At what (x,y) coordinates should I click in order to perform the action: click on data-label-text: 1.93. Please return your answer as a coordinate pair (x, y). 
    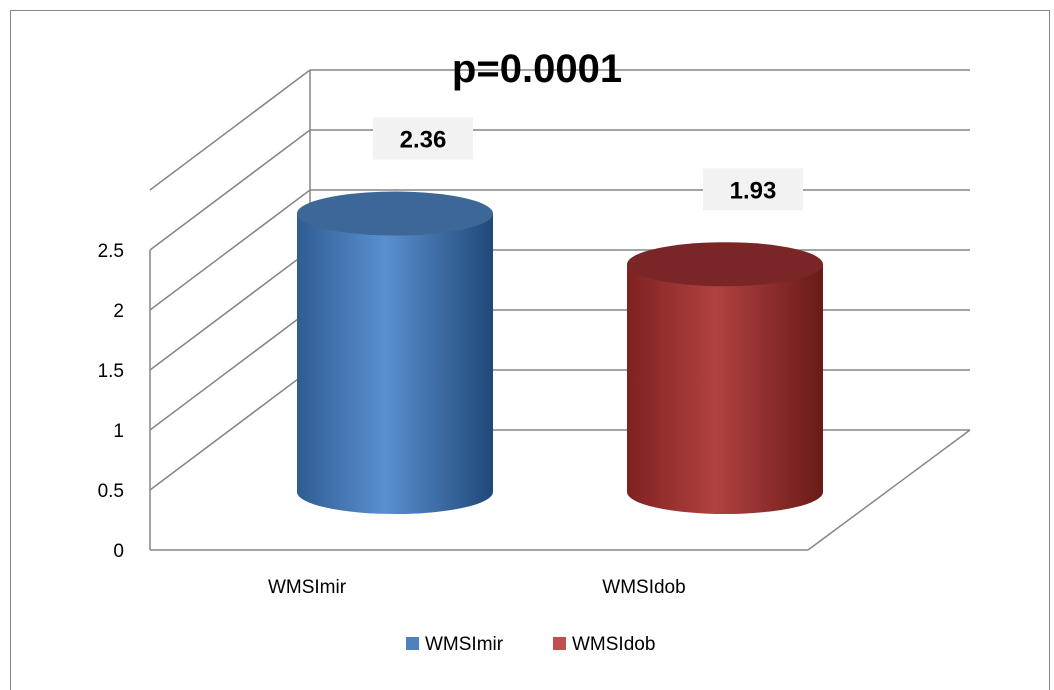
    Looking at the image, I should click on (753, 190).